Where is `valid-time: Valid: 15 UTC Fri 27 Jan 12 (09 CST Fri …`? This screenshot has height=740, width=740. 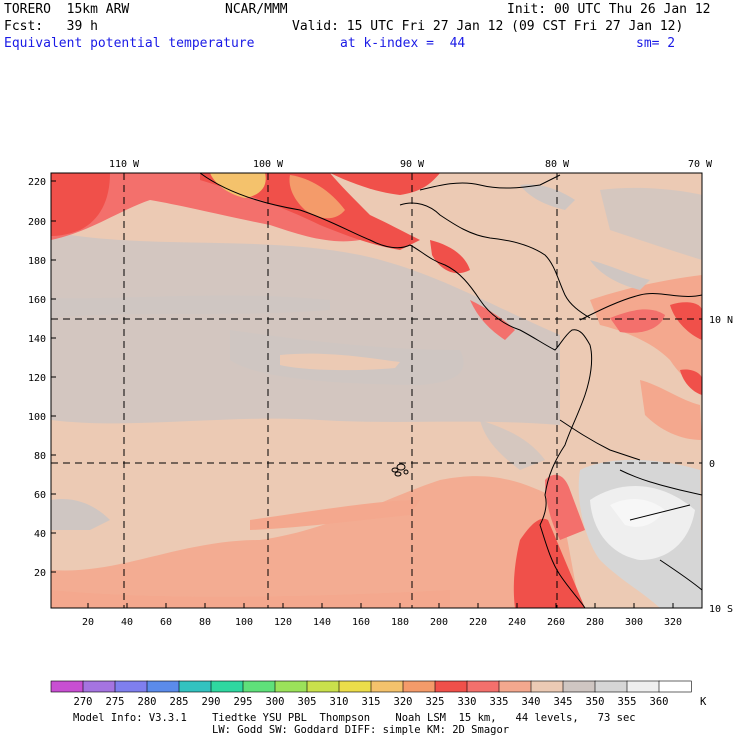 valid-time: Valid: 15 UTC Fri 27 Jan 12 (09 CST Fri … is located at coordinates (488, 26).